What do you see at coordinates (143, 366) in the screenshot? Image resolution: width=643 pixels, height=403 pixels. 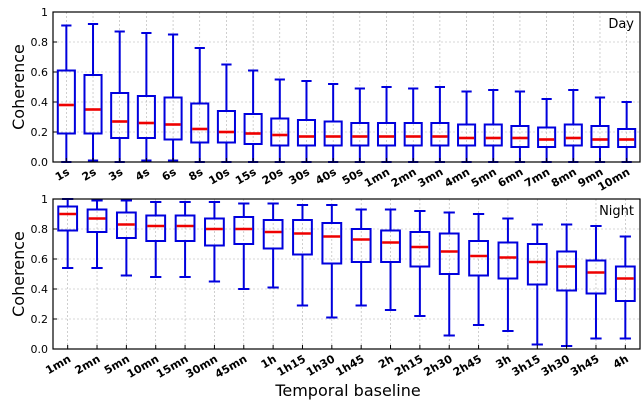 I see `x-tick-label: 10mn` at bounding box center [143, 366].